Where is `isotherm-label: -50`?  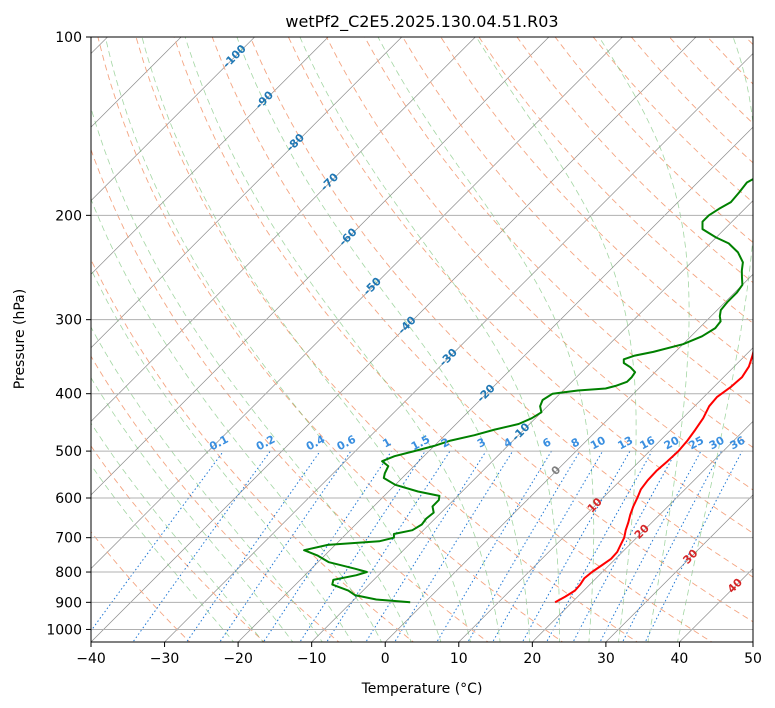 isotherm-label: -50 is located at coordinates (372, 286).